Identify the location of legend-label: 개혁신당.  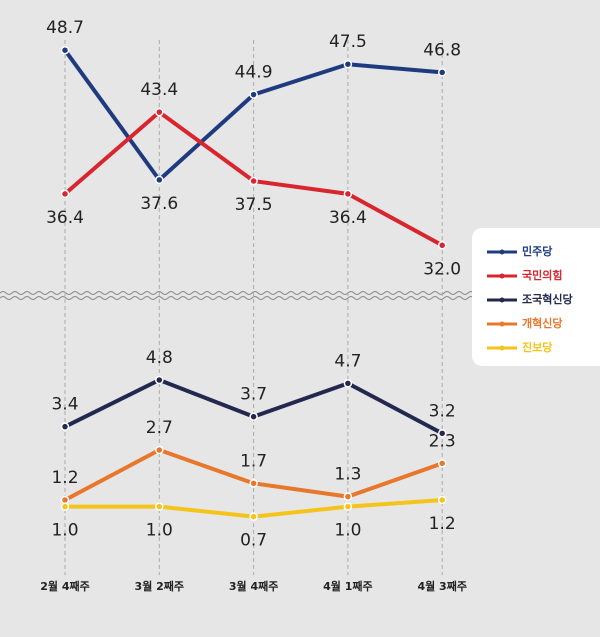
(542, 323).